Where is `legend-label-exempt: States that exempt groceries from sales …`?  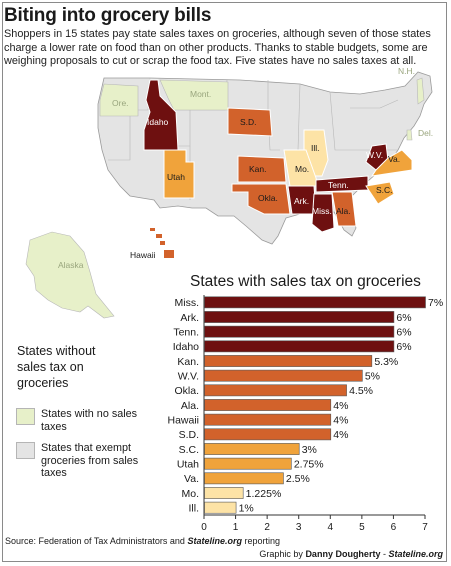 legend-label-exempt: States that exempt groceries from sales … is located at coordinates (90, 460).